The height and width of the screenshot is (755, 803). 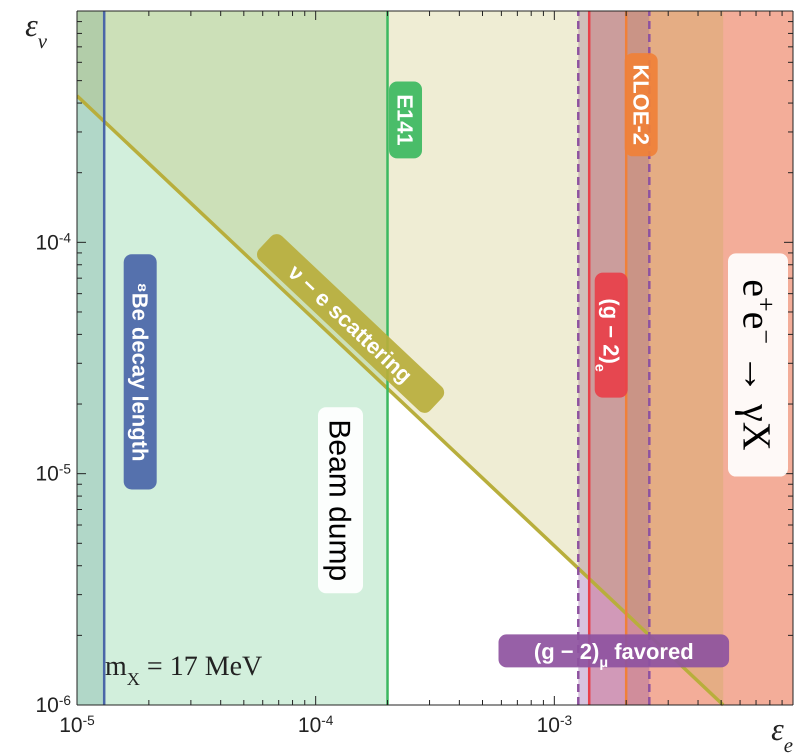 I want to click on y-tick-label: 10$^{-5}$, so click(x=54, y=473).